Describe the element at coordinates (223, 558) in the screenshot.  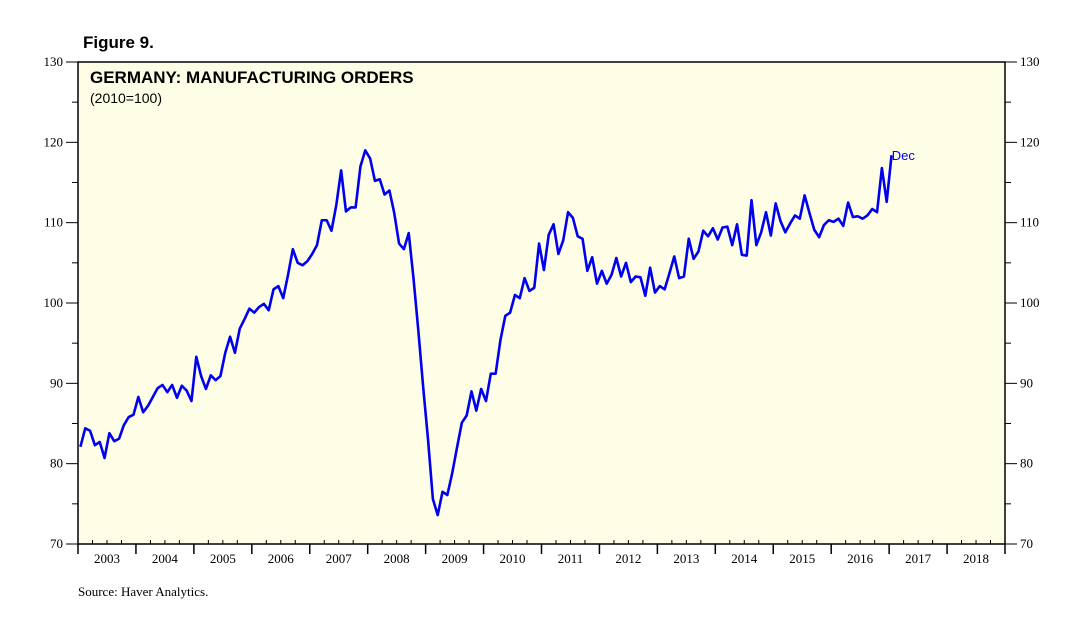
I see `x-tick-label: 2005` at that location.